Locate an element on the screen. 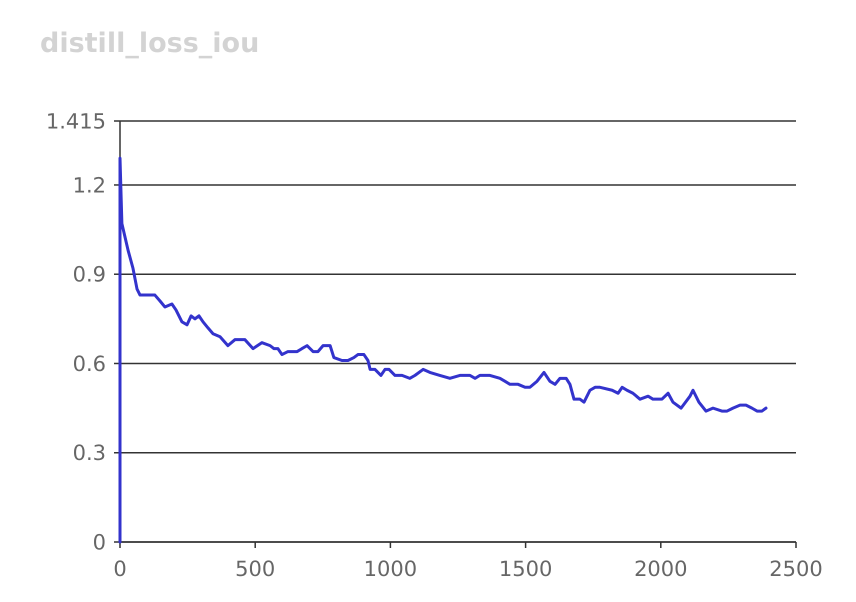 The width and height of the screenshot is (856, 602). y-tick-label: 0.3 is located at coordinates (89, 453).